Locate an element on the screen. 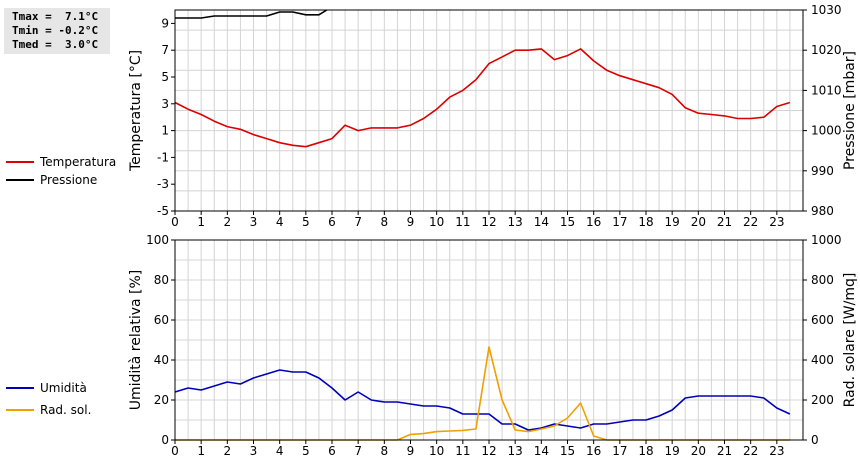  bottom-x-tick-label: 10 is located at coordinates (436, 451).